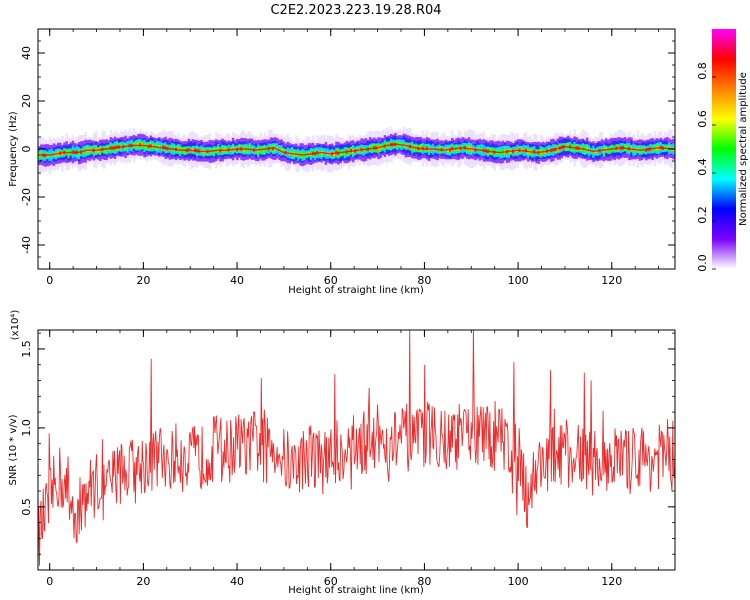 This screenshot has height=600, width=750. Describe the element at coordinates (26, 349) in the screenshot. I see `y-tick-label: 1.5` at that location.